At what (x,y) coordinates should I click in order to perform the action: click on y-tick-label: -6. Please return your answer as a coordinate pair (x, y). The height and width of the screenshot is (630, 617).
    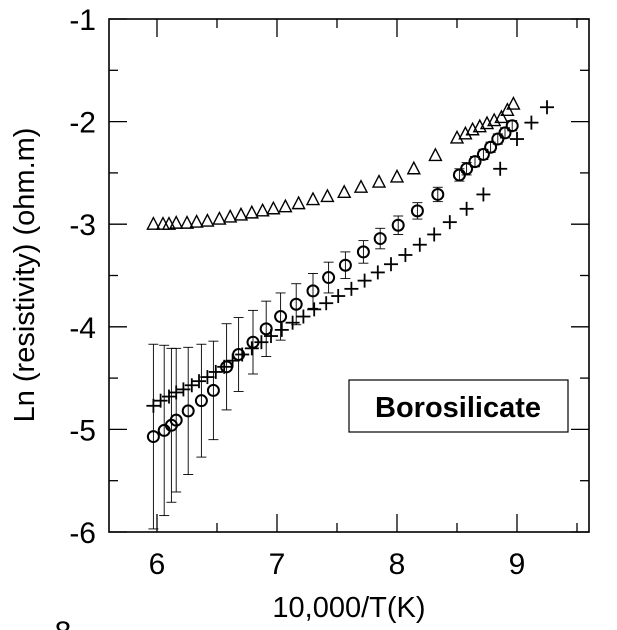
    Looking at the image, I should click on (82, 533).